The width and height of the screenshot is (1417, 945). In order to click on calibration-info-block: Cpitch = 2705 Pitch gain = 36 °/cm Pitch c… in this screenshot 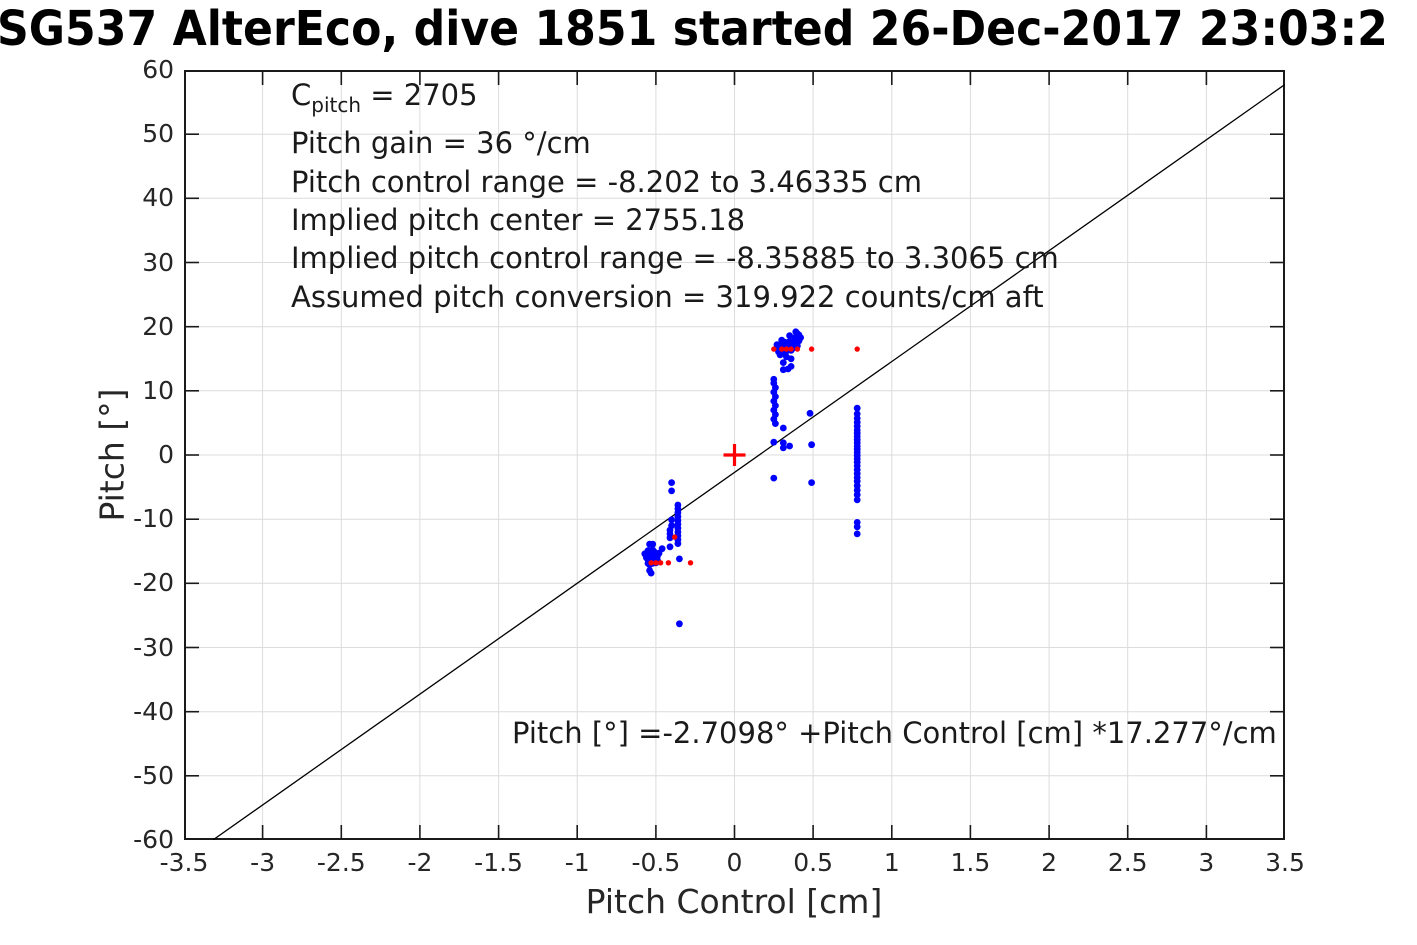, I will do `click(675, 196)`.